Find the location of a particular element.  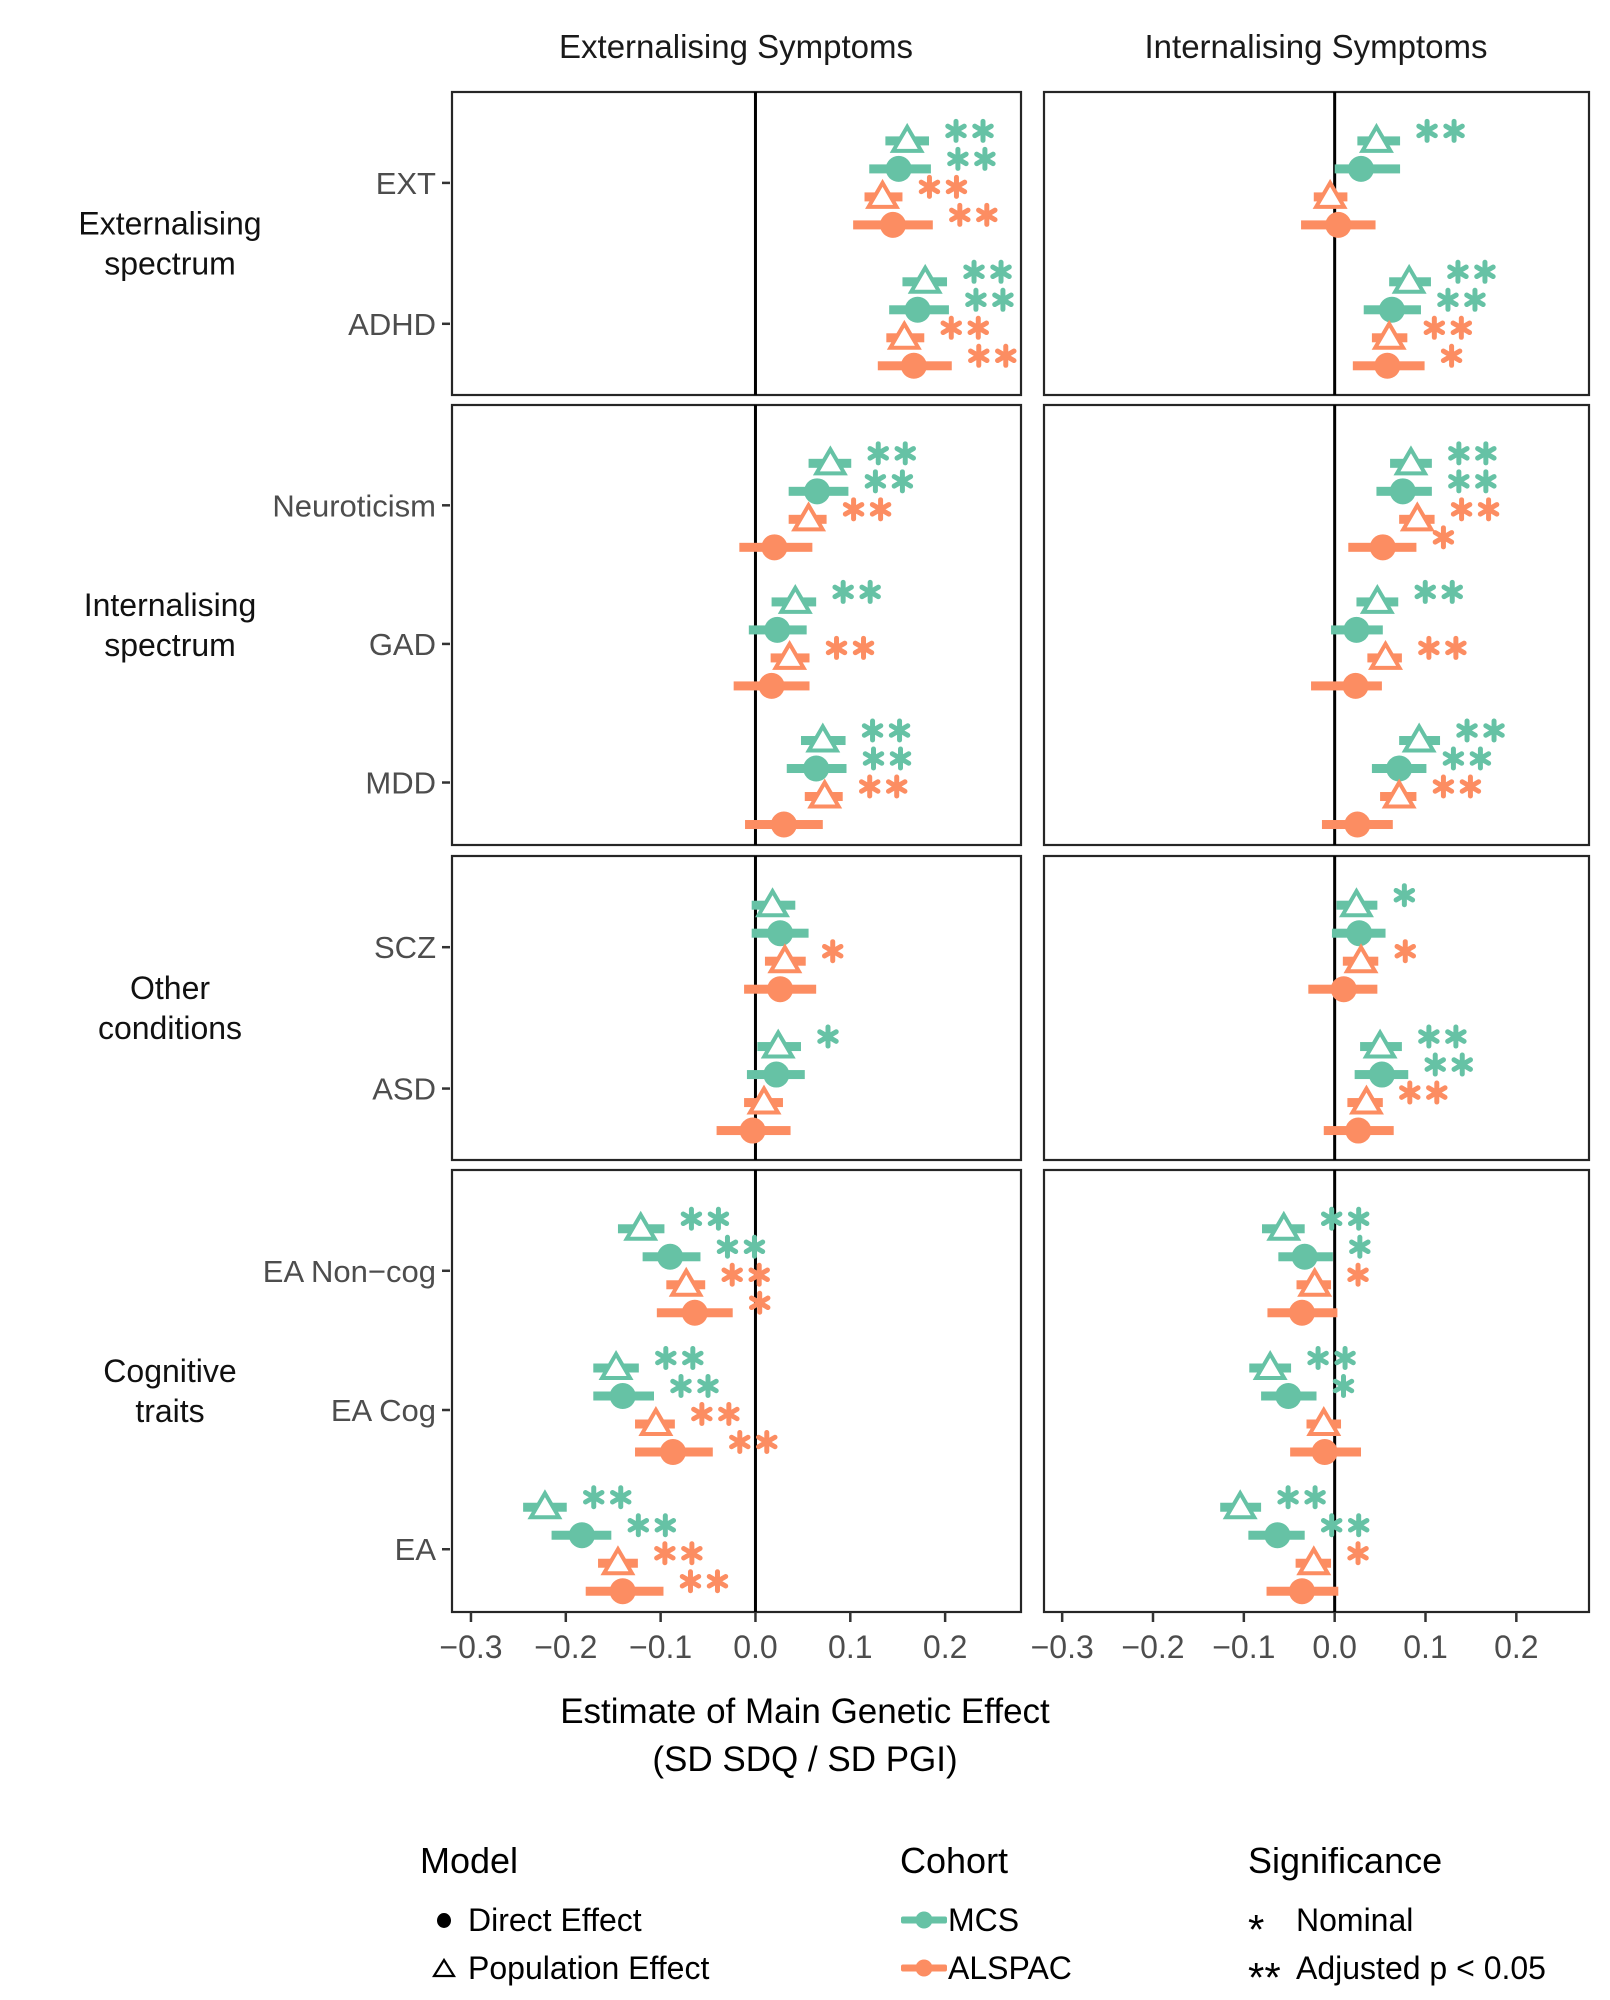

x-tick-label: −0.1 is located at coordinates (1243, 1647).